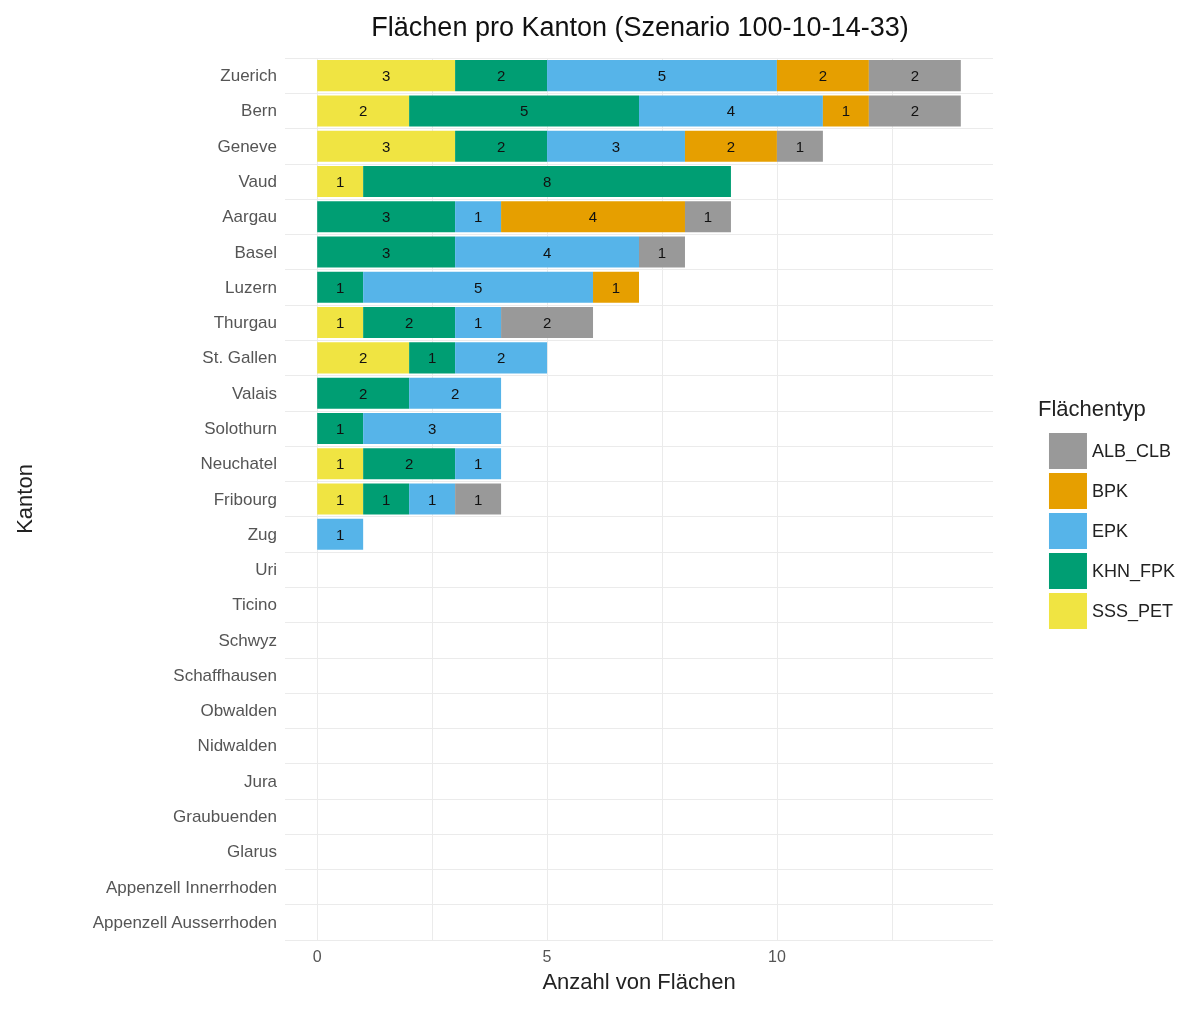  Describe the element at coordinates (777, 956) in the screenshot. I see `x-tick-label: 10` at that location.